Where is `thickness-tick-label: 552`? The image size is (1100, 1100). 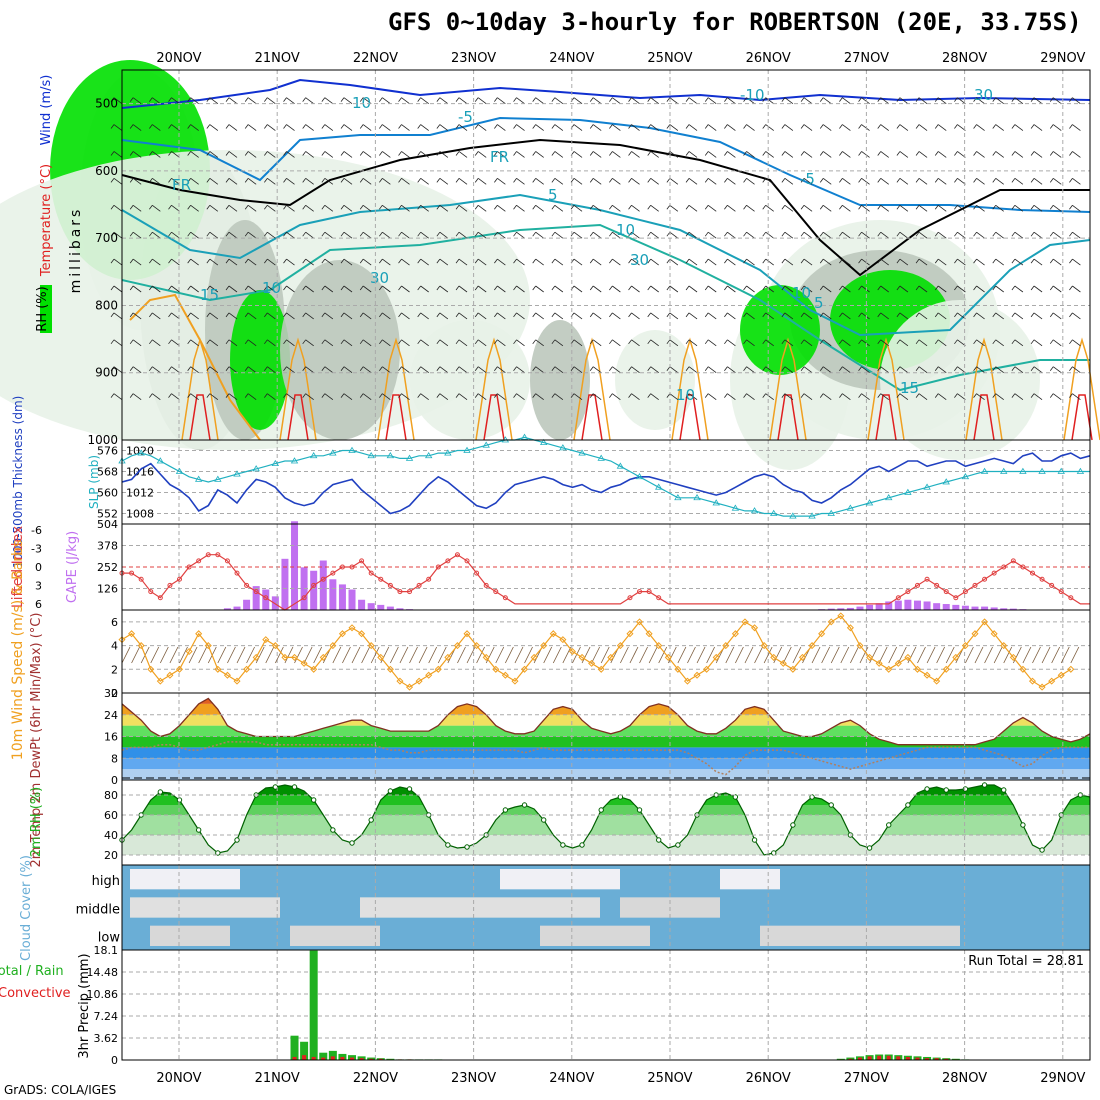
thickness-tick-label: 552 is located at coordinates (107, 514).